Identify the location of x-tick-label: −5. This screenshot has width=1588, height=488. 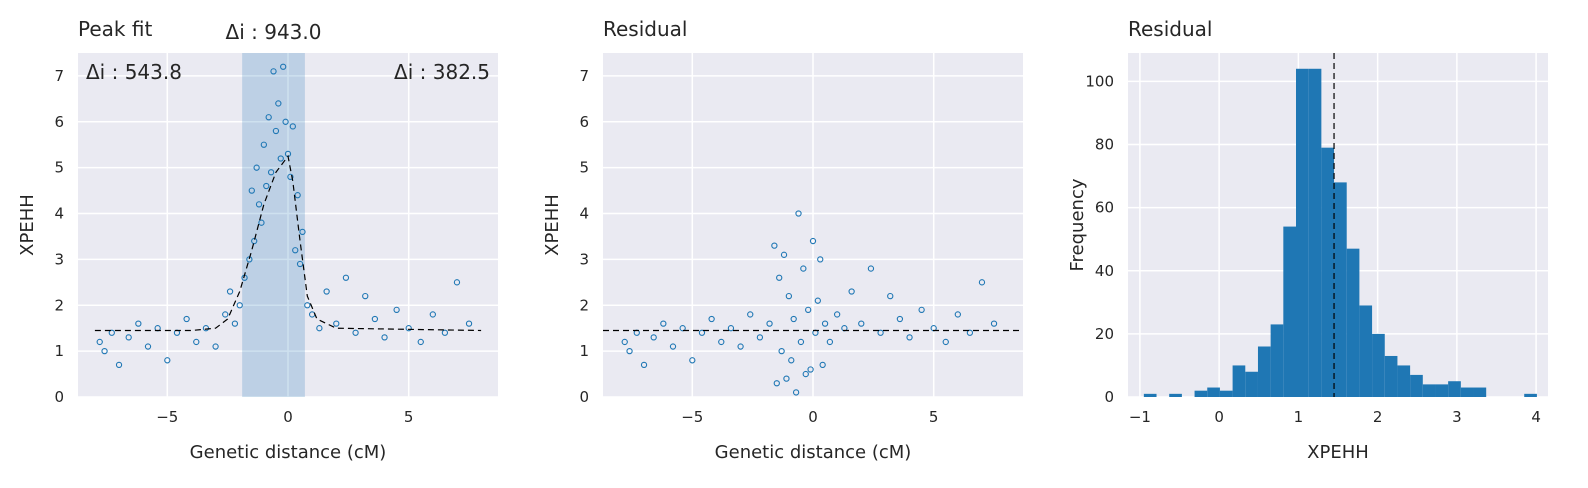
(167, 417).